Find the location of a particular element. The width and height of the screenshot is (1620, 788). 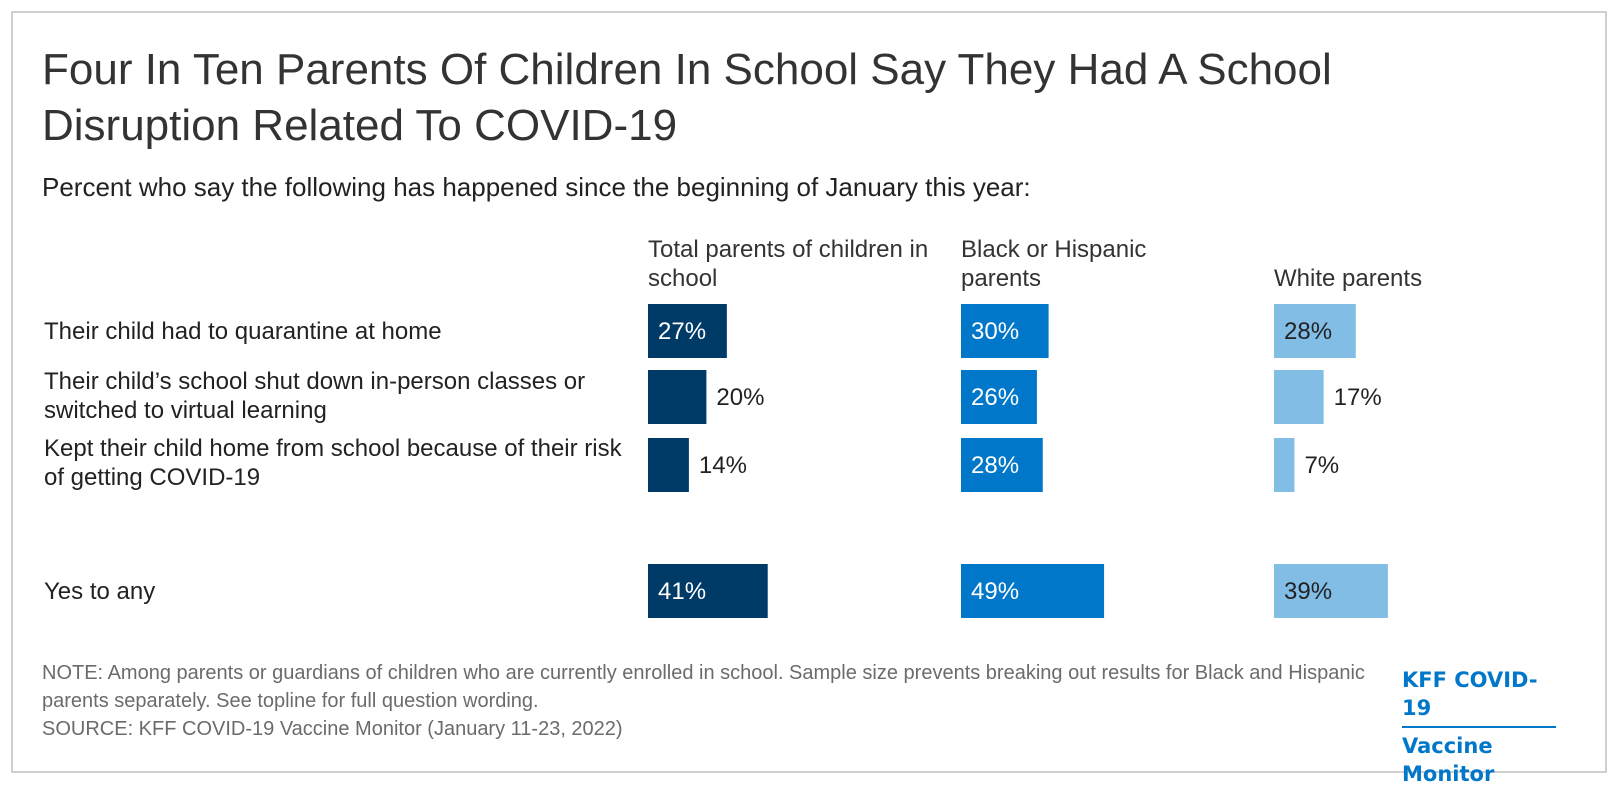

brand-line-1: KFF COVID-19 is located at coordinates (1479, 697).